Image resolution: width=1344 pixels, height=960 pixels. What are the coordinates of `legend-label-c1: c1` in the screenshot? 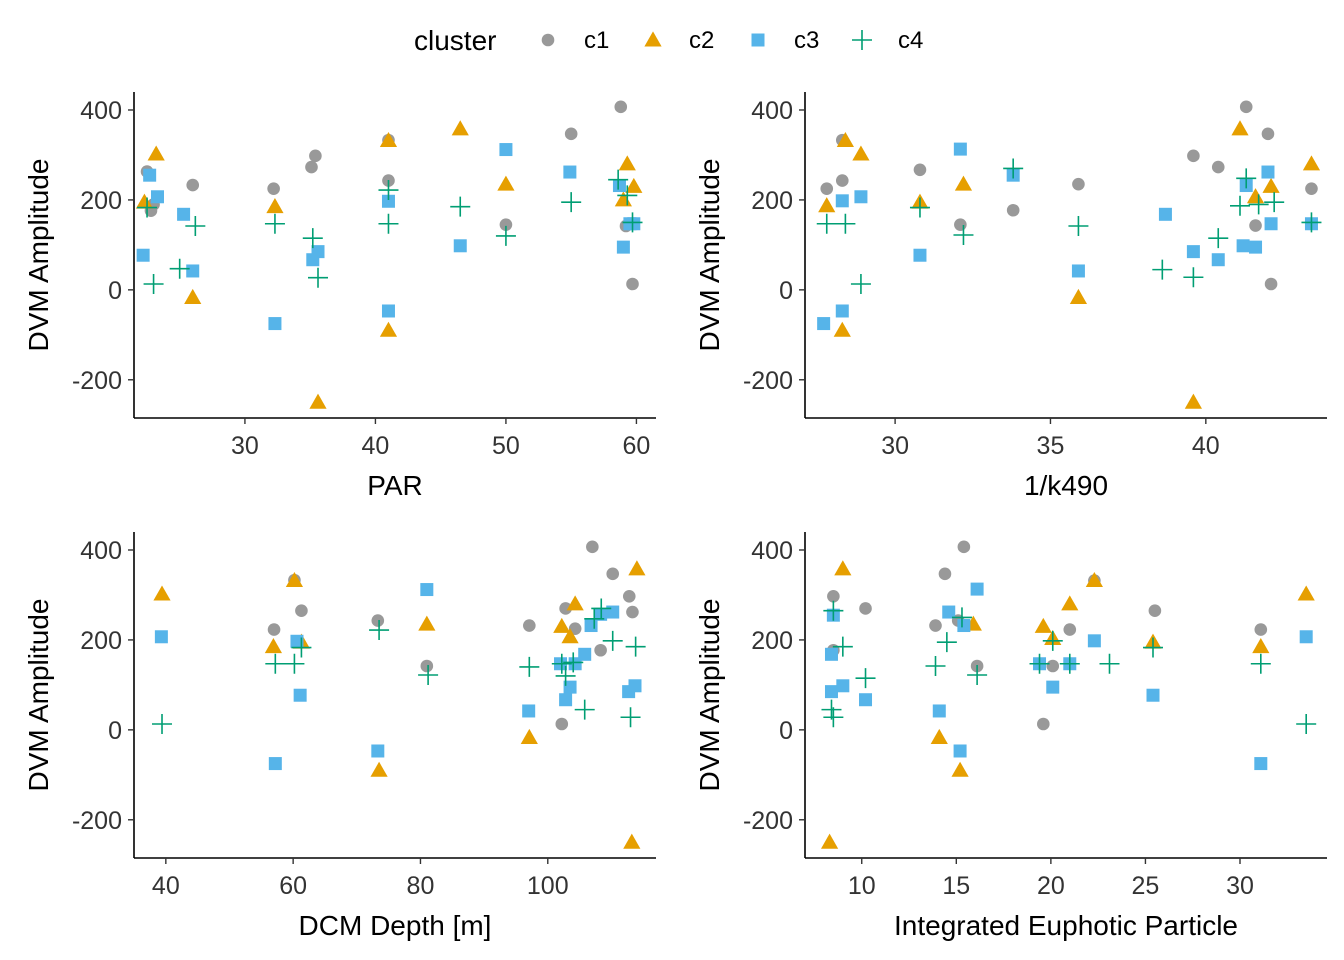 It's located at (596, 40).